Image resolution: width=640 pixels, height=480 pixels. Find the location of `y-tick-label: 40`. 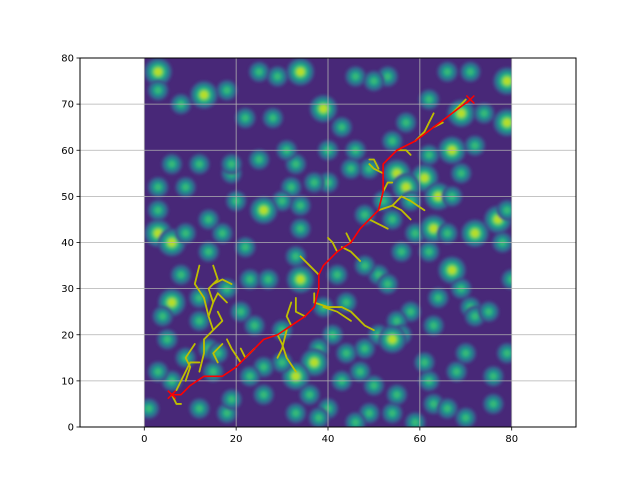

y-tick-label: 40 is located at coordinates (67, 243).